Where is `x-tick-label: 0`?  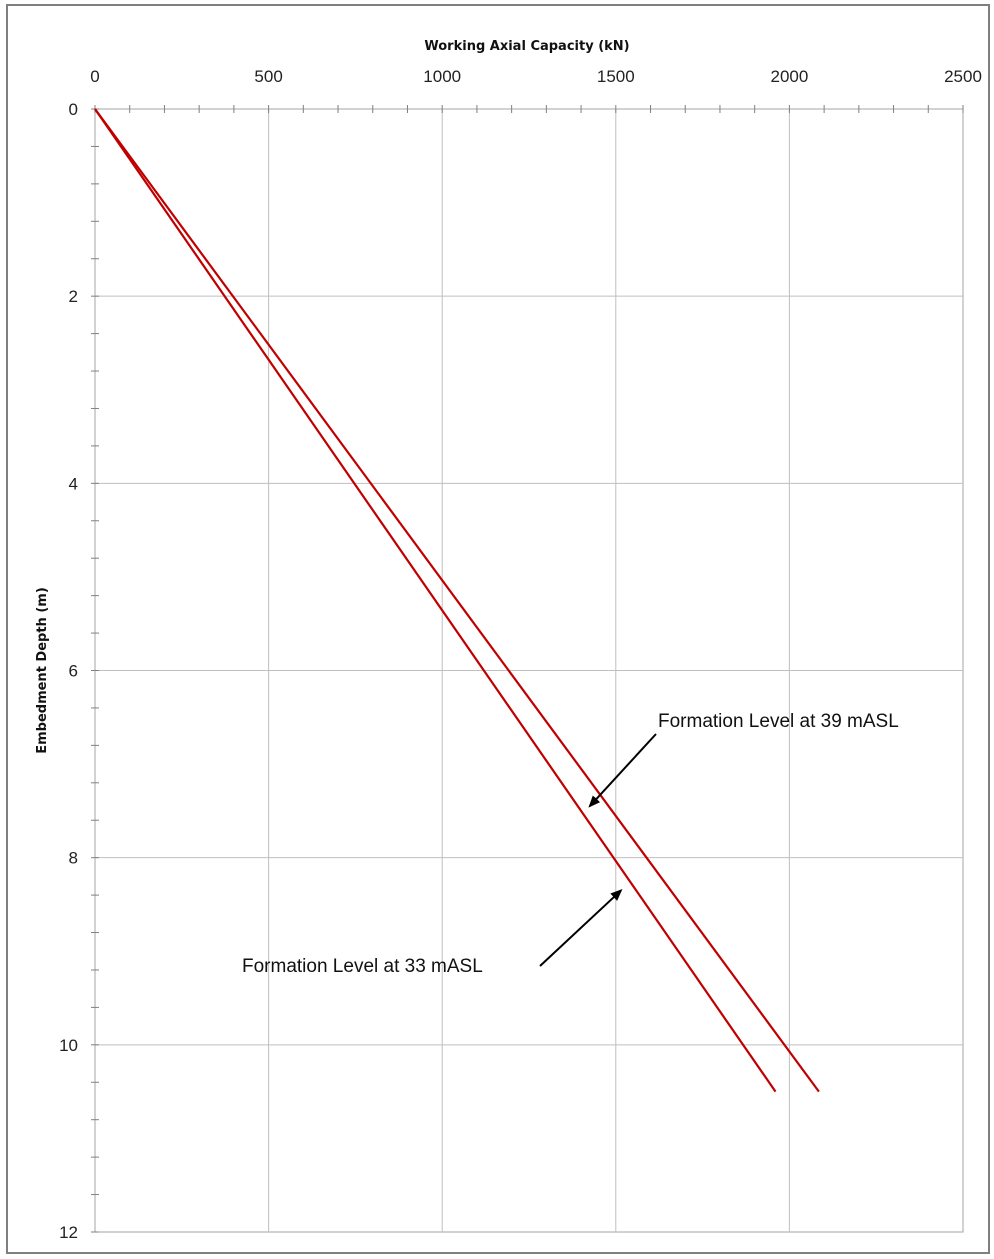 x-tick-label: 0 is located at coordinates (94, 76).